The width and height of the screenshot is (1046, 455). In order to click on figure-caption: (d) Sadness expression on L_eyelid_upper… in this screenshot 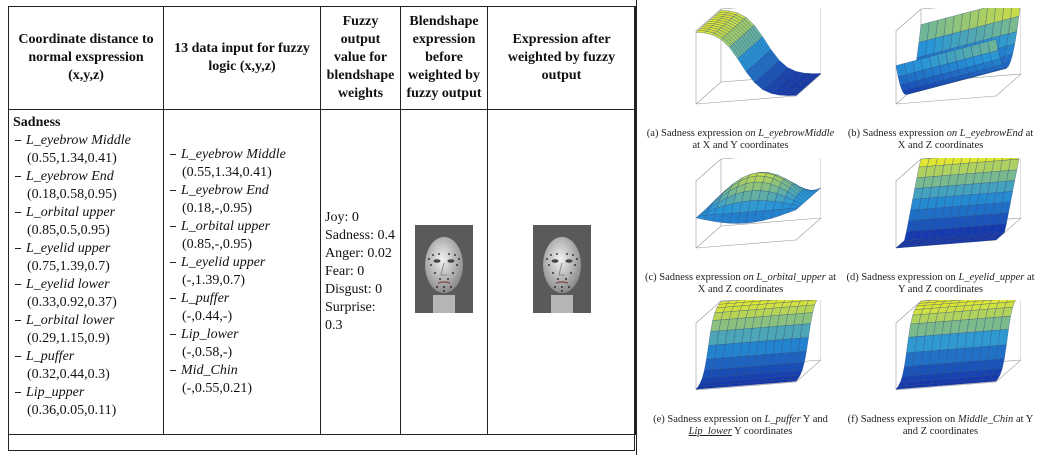, I will do `click(940, 284)`.